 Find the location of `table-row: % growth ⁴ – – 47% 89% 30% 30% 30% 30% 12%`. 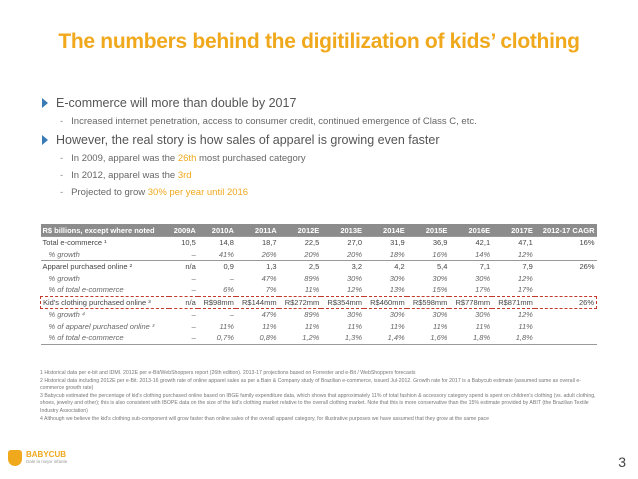

table-row: % growth ⁴ – – 47% 89% 30% 30% 30% 30% 12% is located at coordinates (319, 315).